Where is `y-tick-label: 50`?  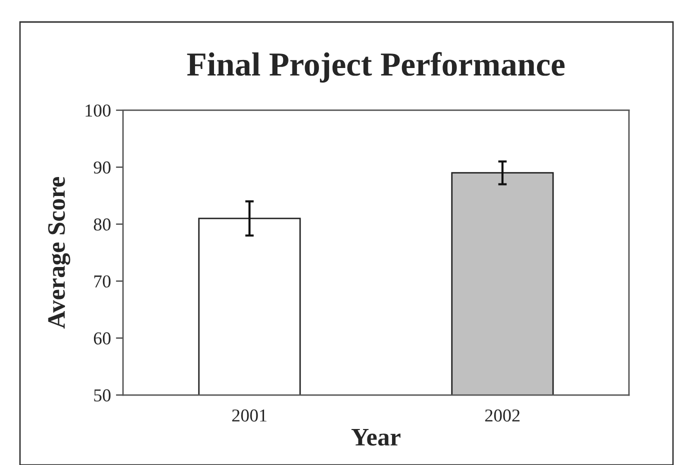
y-tick-label: 50 is located at coordinates (102, 395).